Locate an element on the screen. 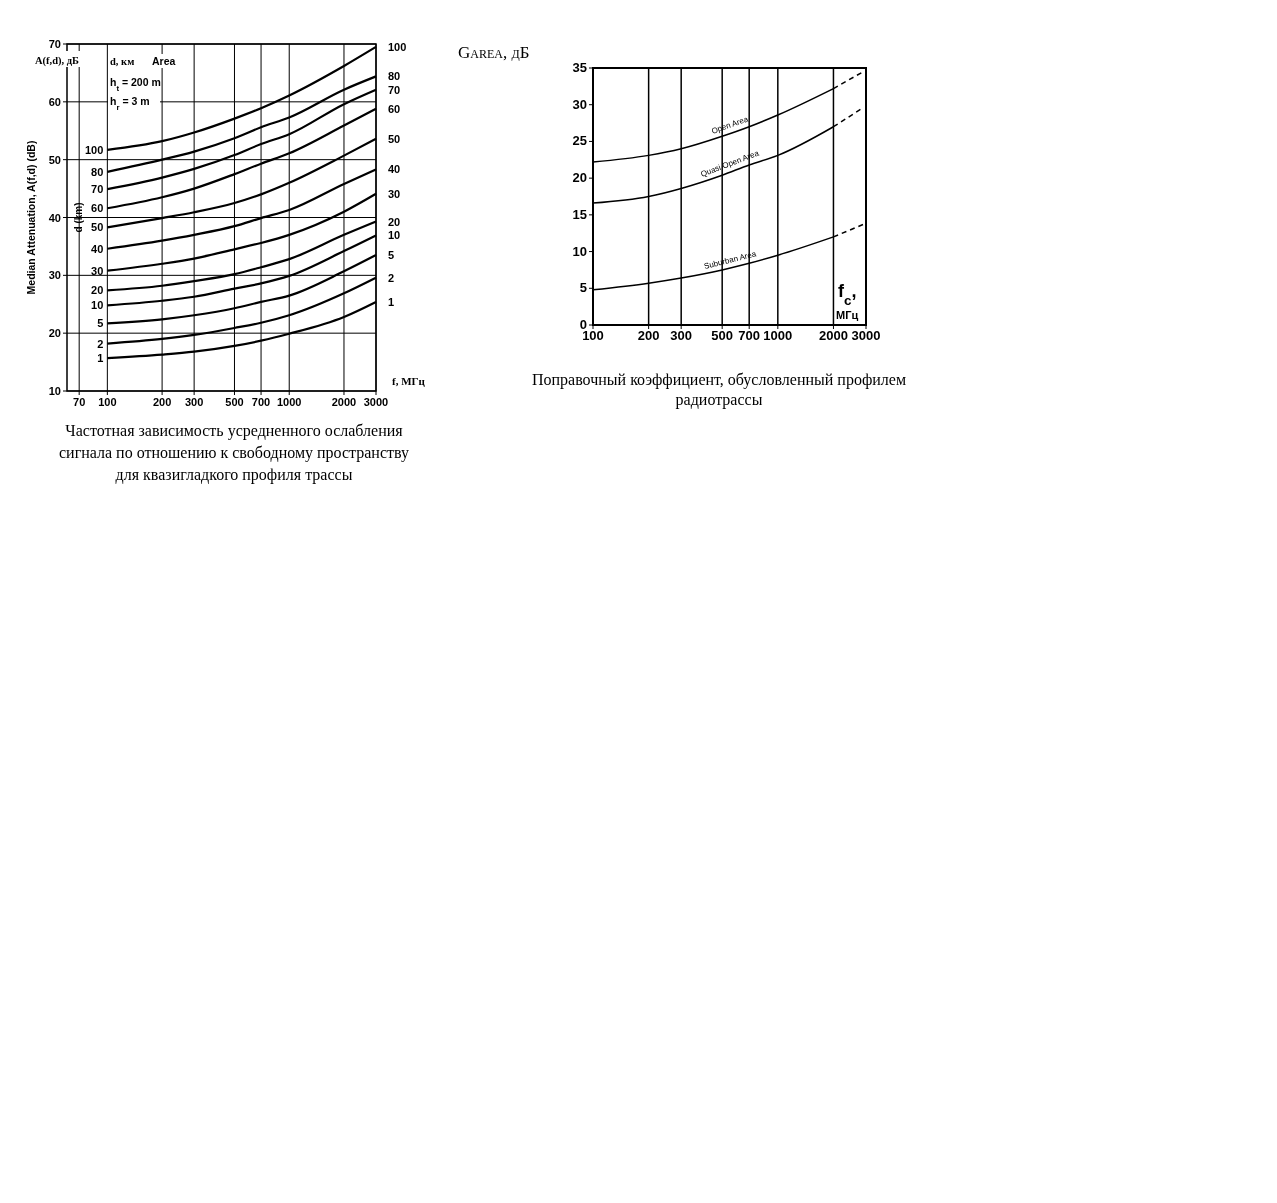 The image size is (1277, 1203). annotation: h$_{t}$ = 200 m is located at coordinates (135, 84).